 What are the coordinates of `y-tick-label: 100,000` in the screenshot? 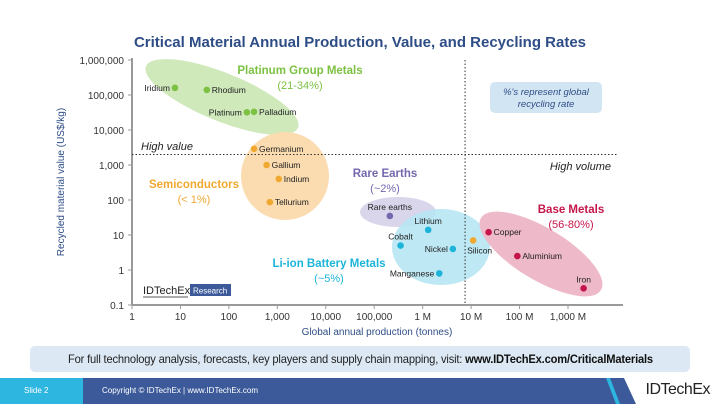 It's located at (106, 96).